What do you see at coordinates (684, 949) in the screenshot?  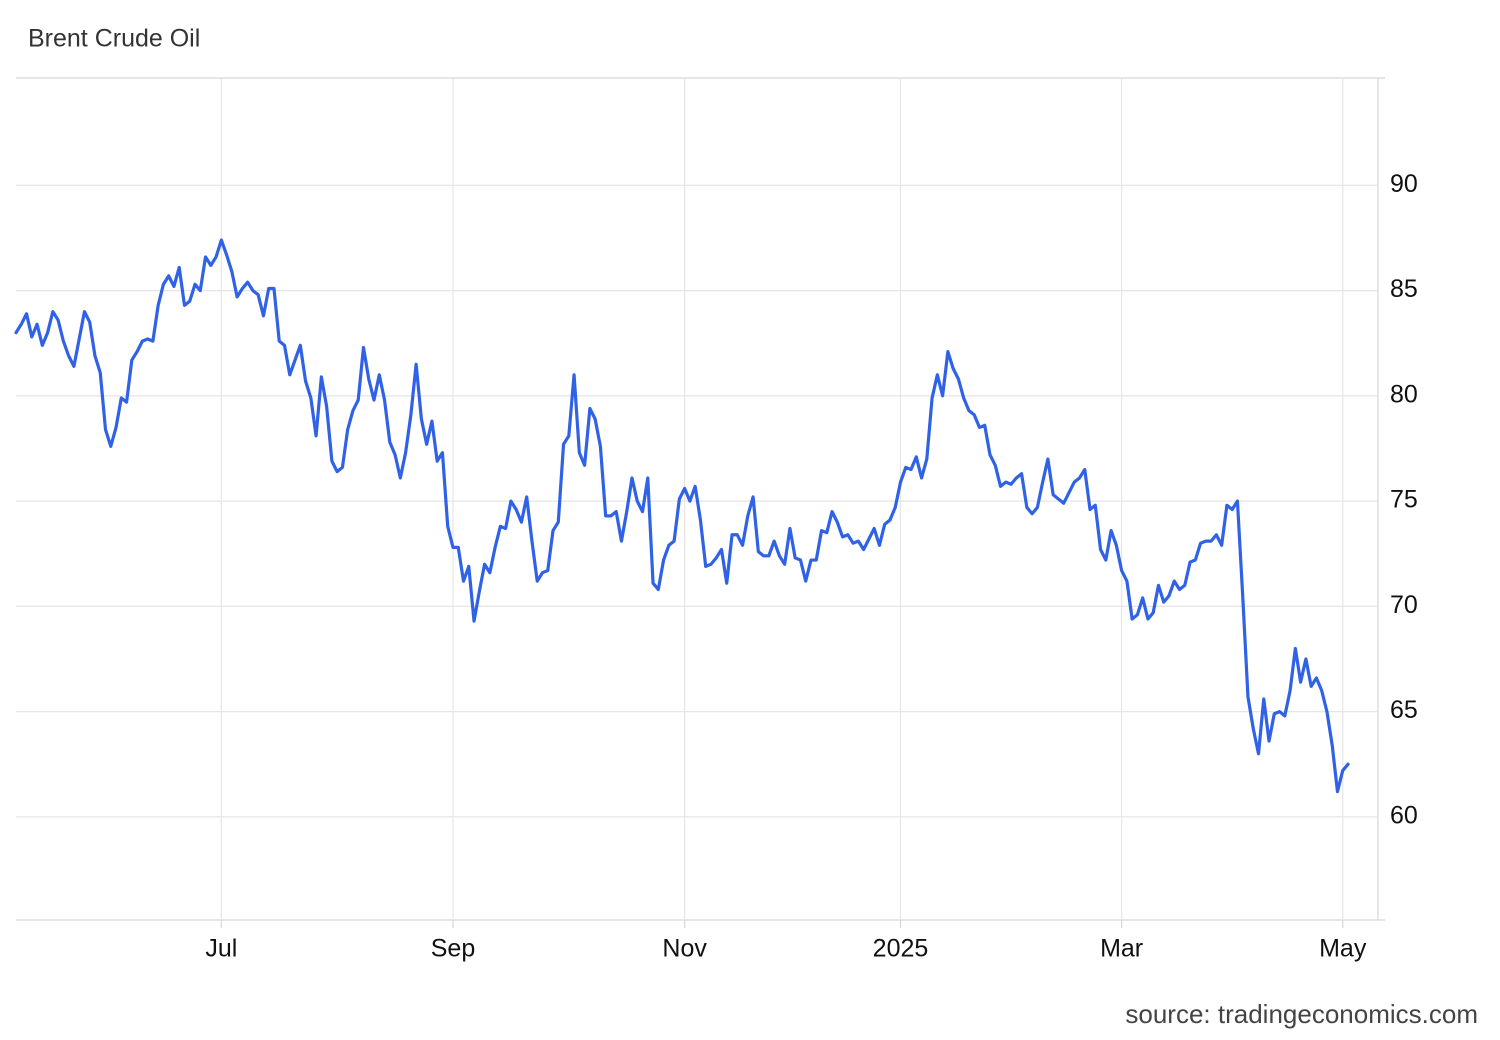 I see `x-tick-label: Nov` at bounding box center [684, 949].